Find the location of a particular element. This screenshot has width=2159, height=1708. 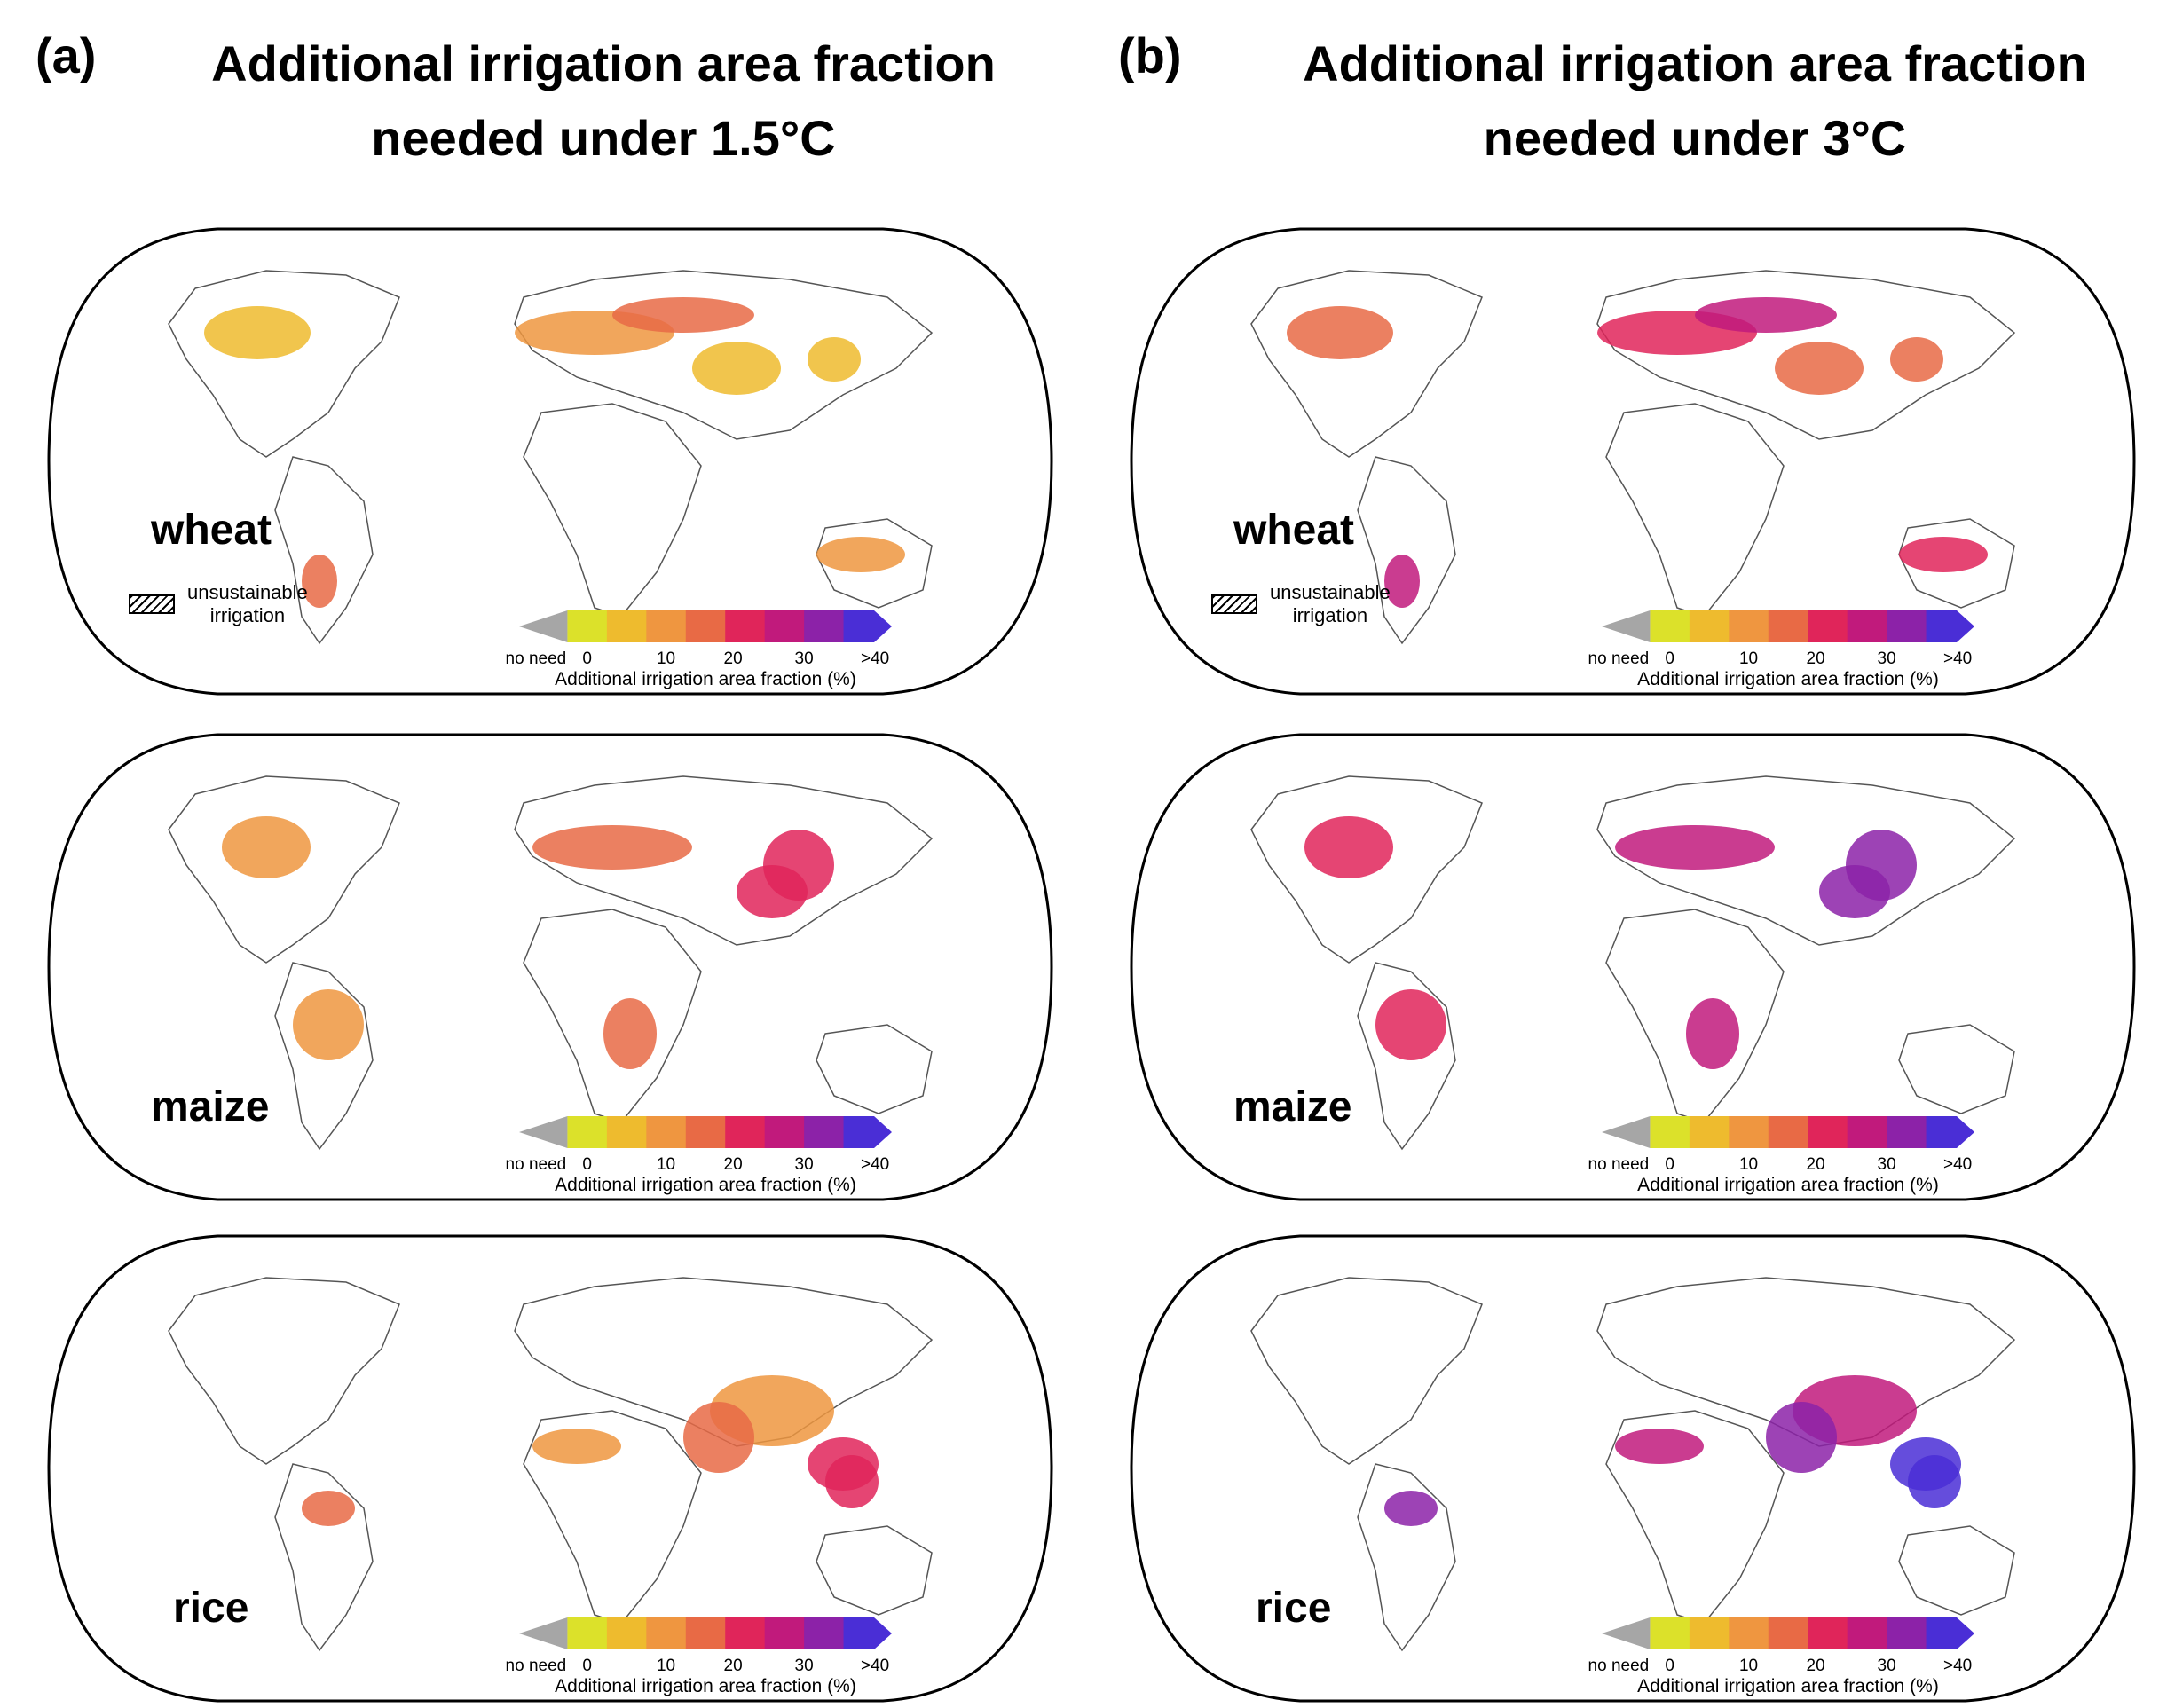

panel-title-a-line2: needed under 1.5°C is located at coordinates (603, 138).